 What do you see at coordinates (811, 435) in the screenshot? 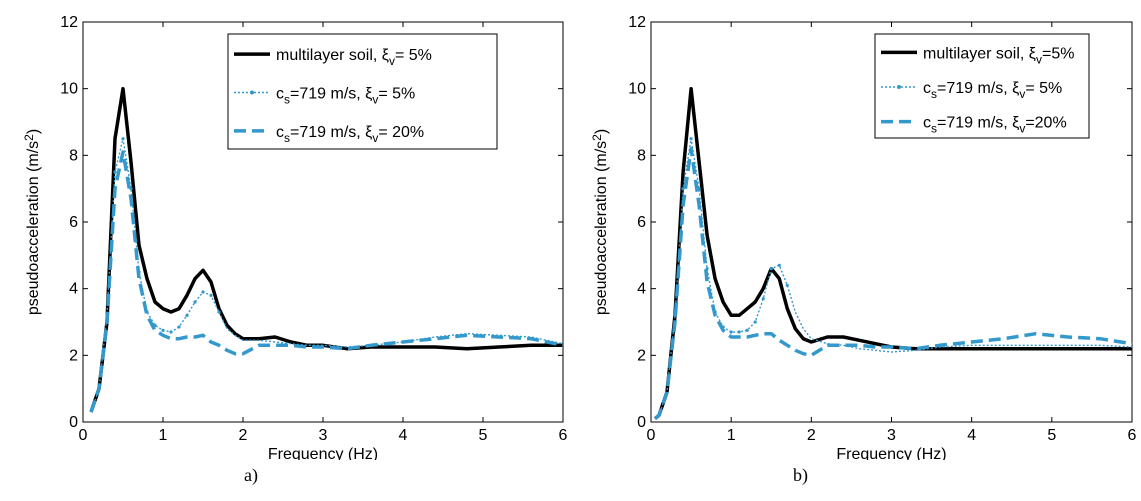
I see `chart1-x-tick-label: 2` at bounding box center [811, 435].